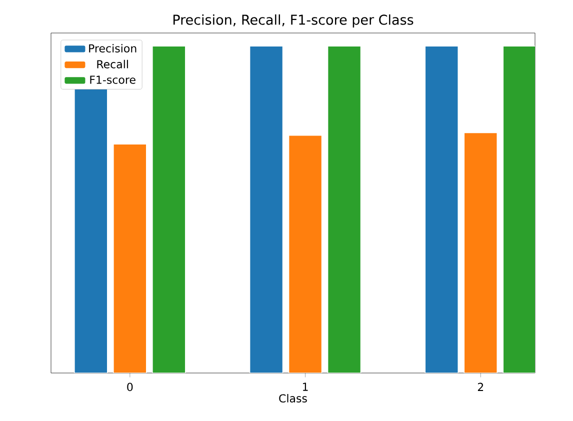  What do you see at coordinates (112, 48) in the screenshot?
I see `legend-label: Precision` at bounding box center [112, 48].